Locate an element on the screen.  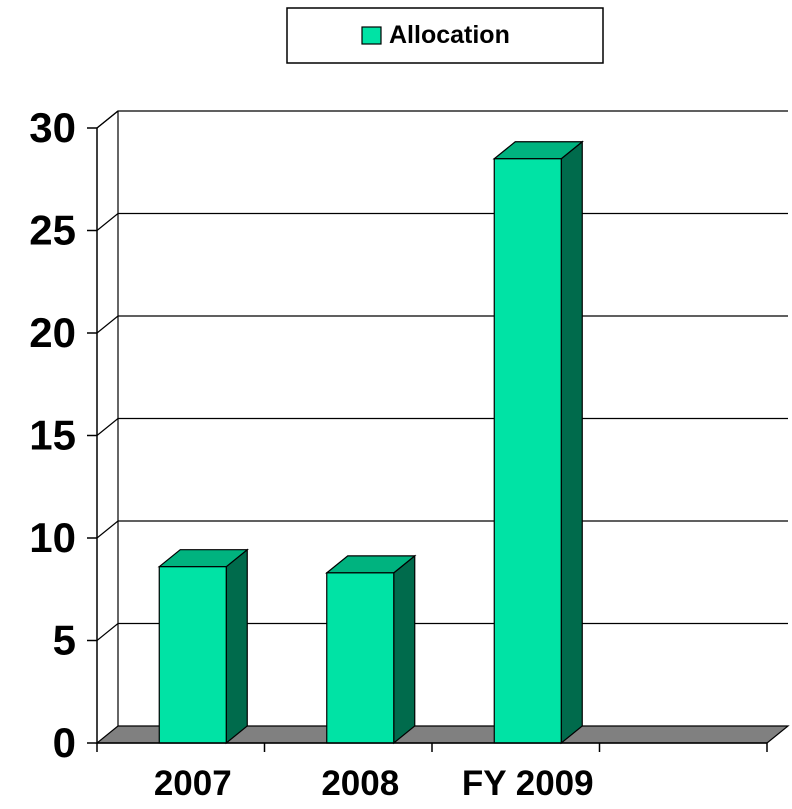
bar-fy-2009 is located at coordinates (538, 442).